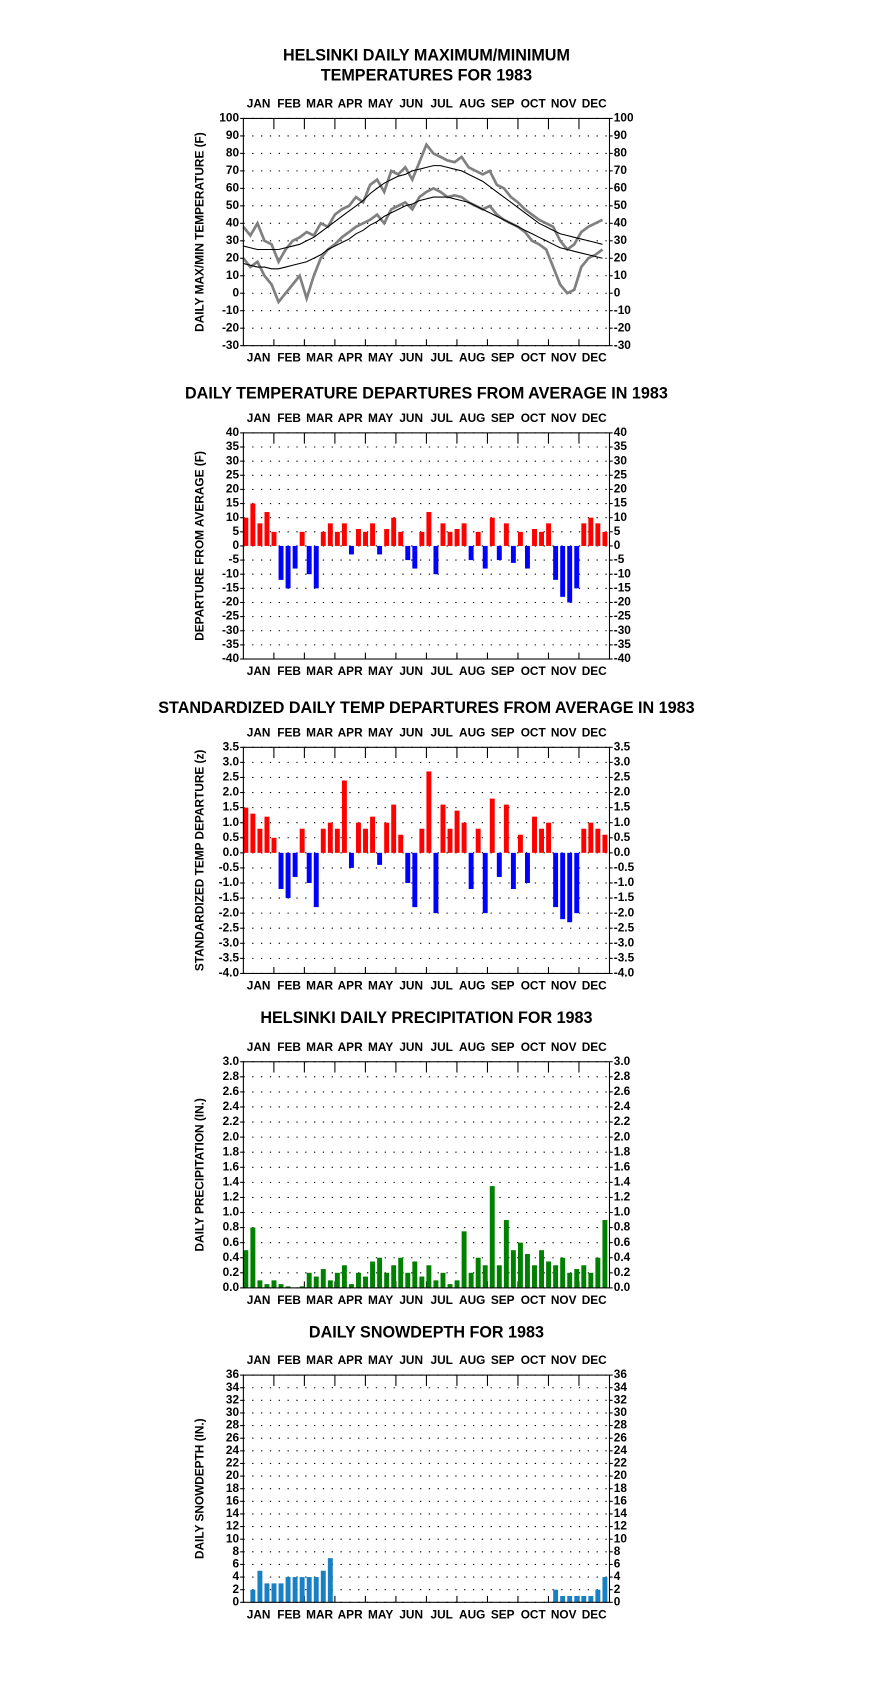 The height and width of the screenshot is (1682, 883). Describe the element at coordinates (231, 746) in the screenshot. I see `y-tick-label: 3.5` at that location.